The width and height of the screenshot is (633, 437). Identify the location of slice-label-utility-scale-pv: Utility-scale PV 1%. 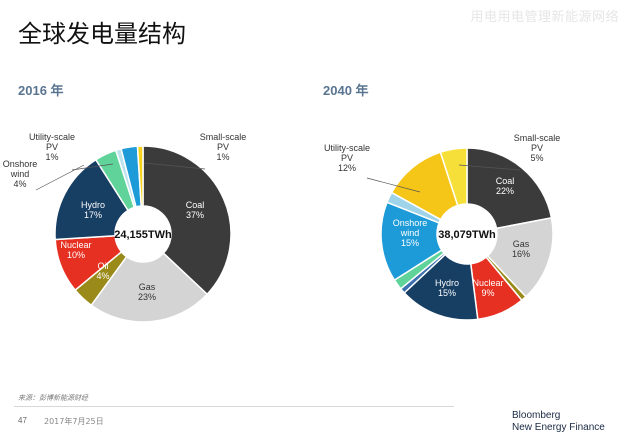
(52, 147).